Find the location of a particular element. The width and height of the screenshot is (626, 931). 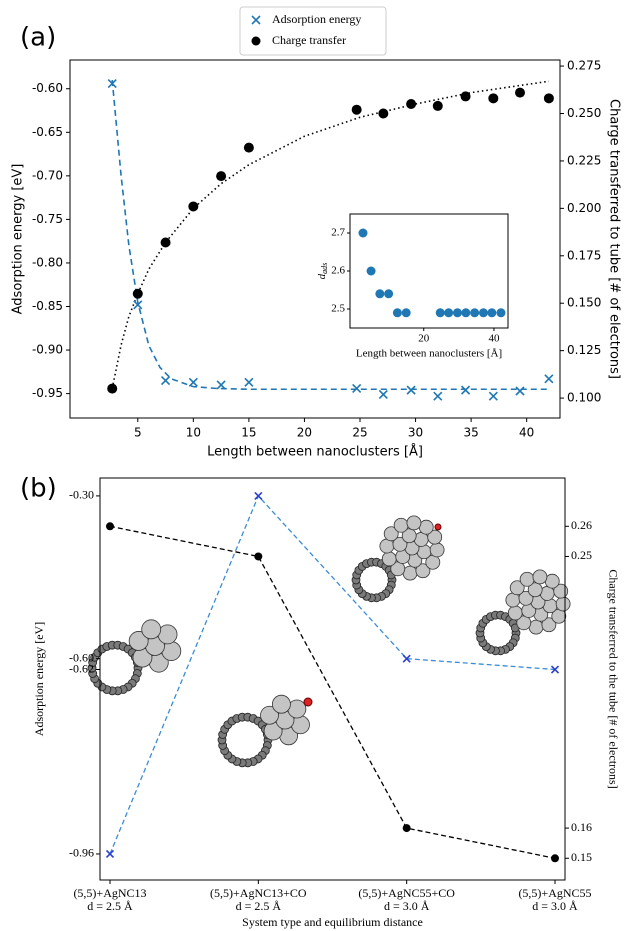

x-tick-label: (5,5)+AgNC13 is located at coordinates (109, 893).